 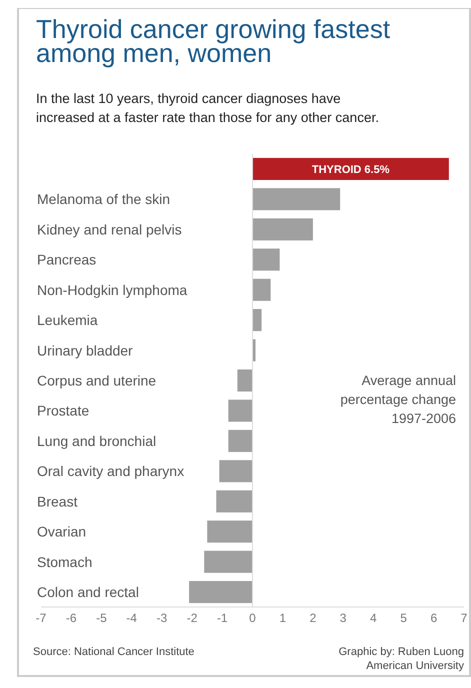 What do you see at coordinates (162, 618) in the screenshot?
I see `x-tick-label: -3` at bounding box center [162, 618].